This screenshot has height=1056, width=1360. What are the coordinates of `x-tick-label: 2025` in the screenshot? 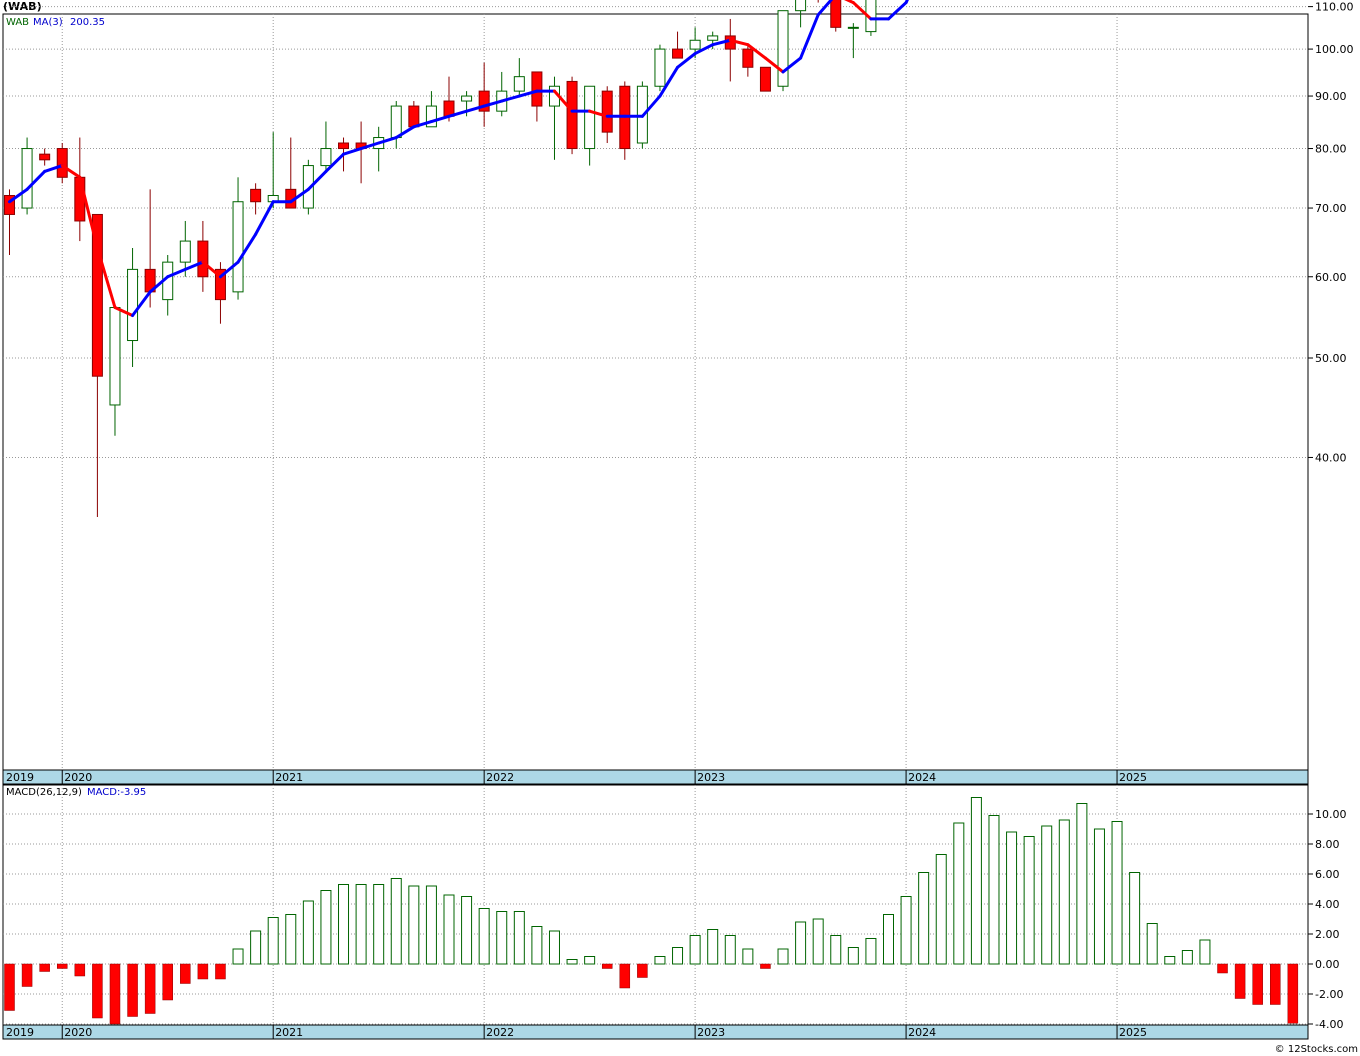 It's located at (1133, 1032).